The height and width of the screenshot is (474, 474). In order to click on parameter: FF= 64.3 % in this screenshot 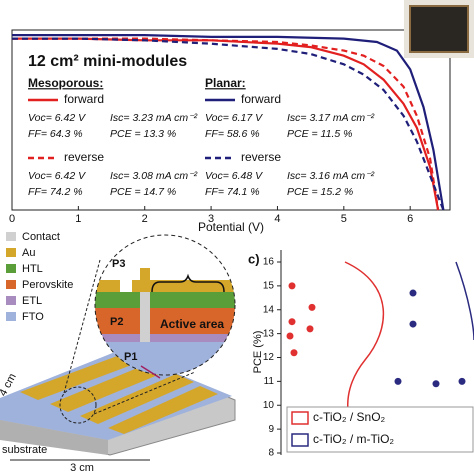, I will do `click(55, 134)`.